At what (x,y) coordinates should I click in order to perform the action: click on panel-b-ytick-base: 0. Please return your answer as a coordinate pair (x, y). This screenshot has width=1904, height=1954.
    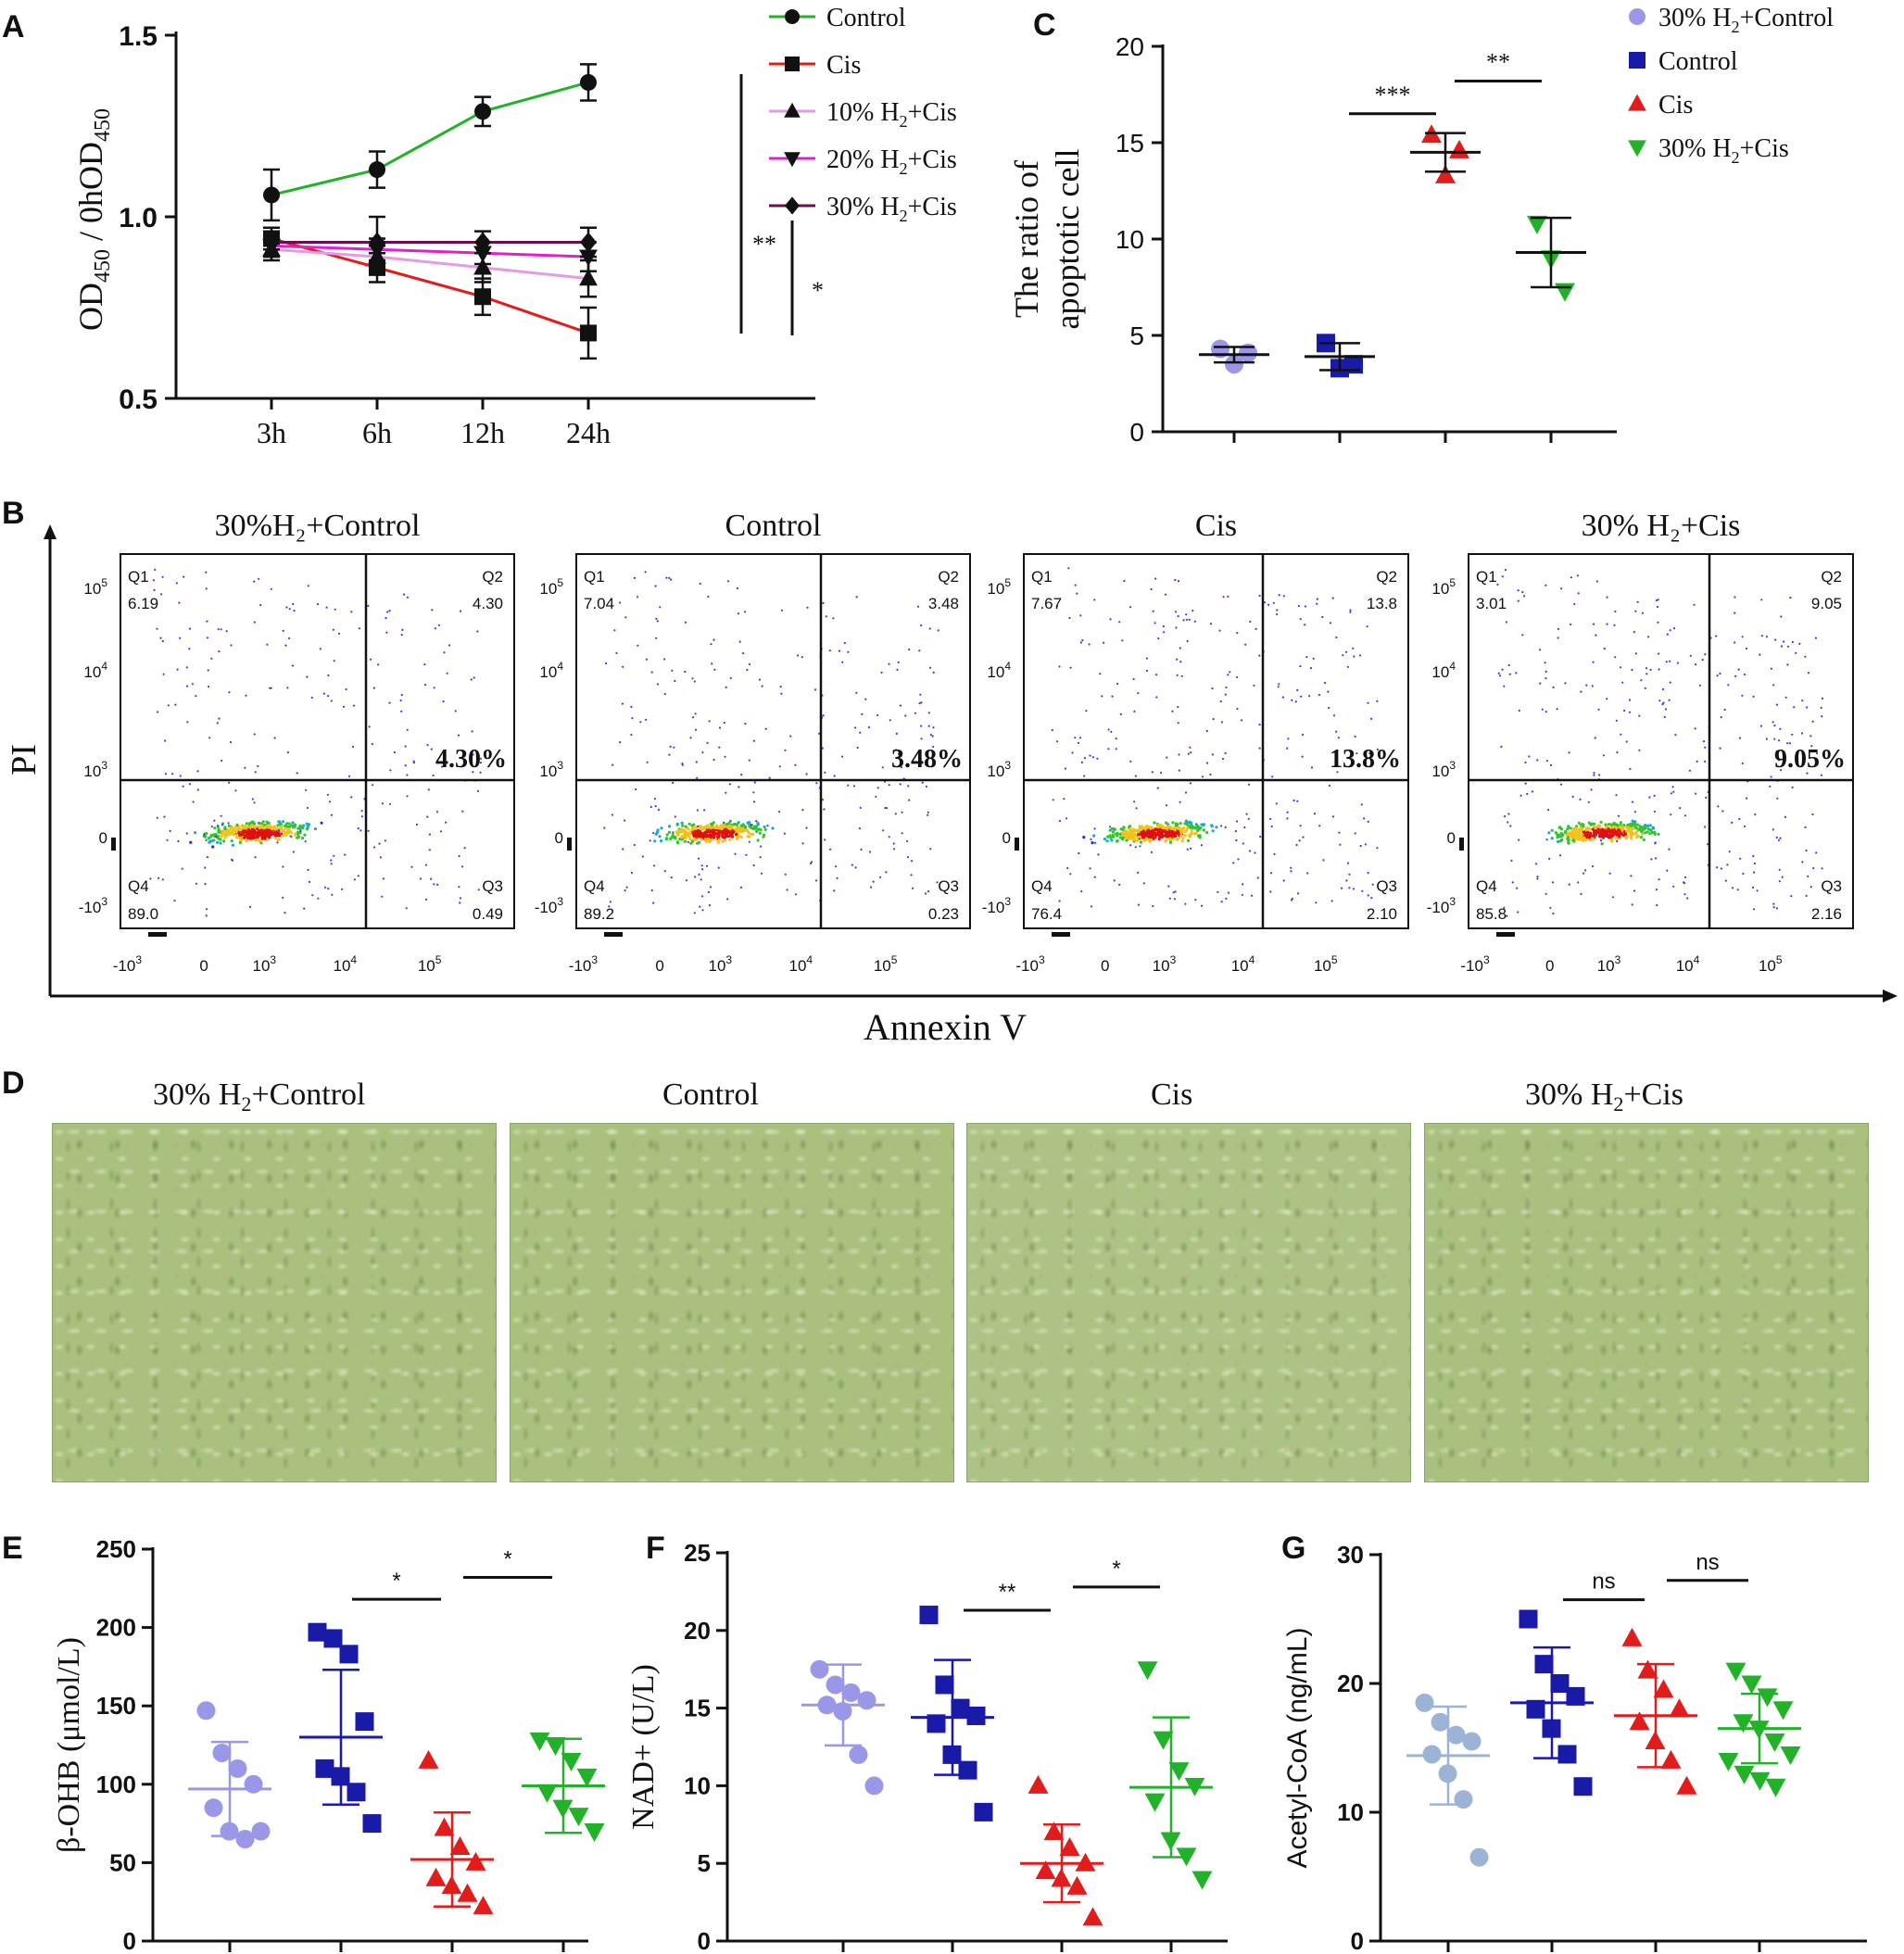
    Looking at the image, I should click on (559, 838).